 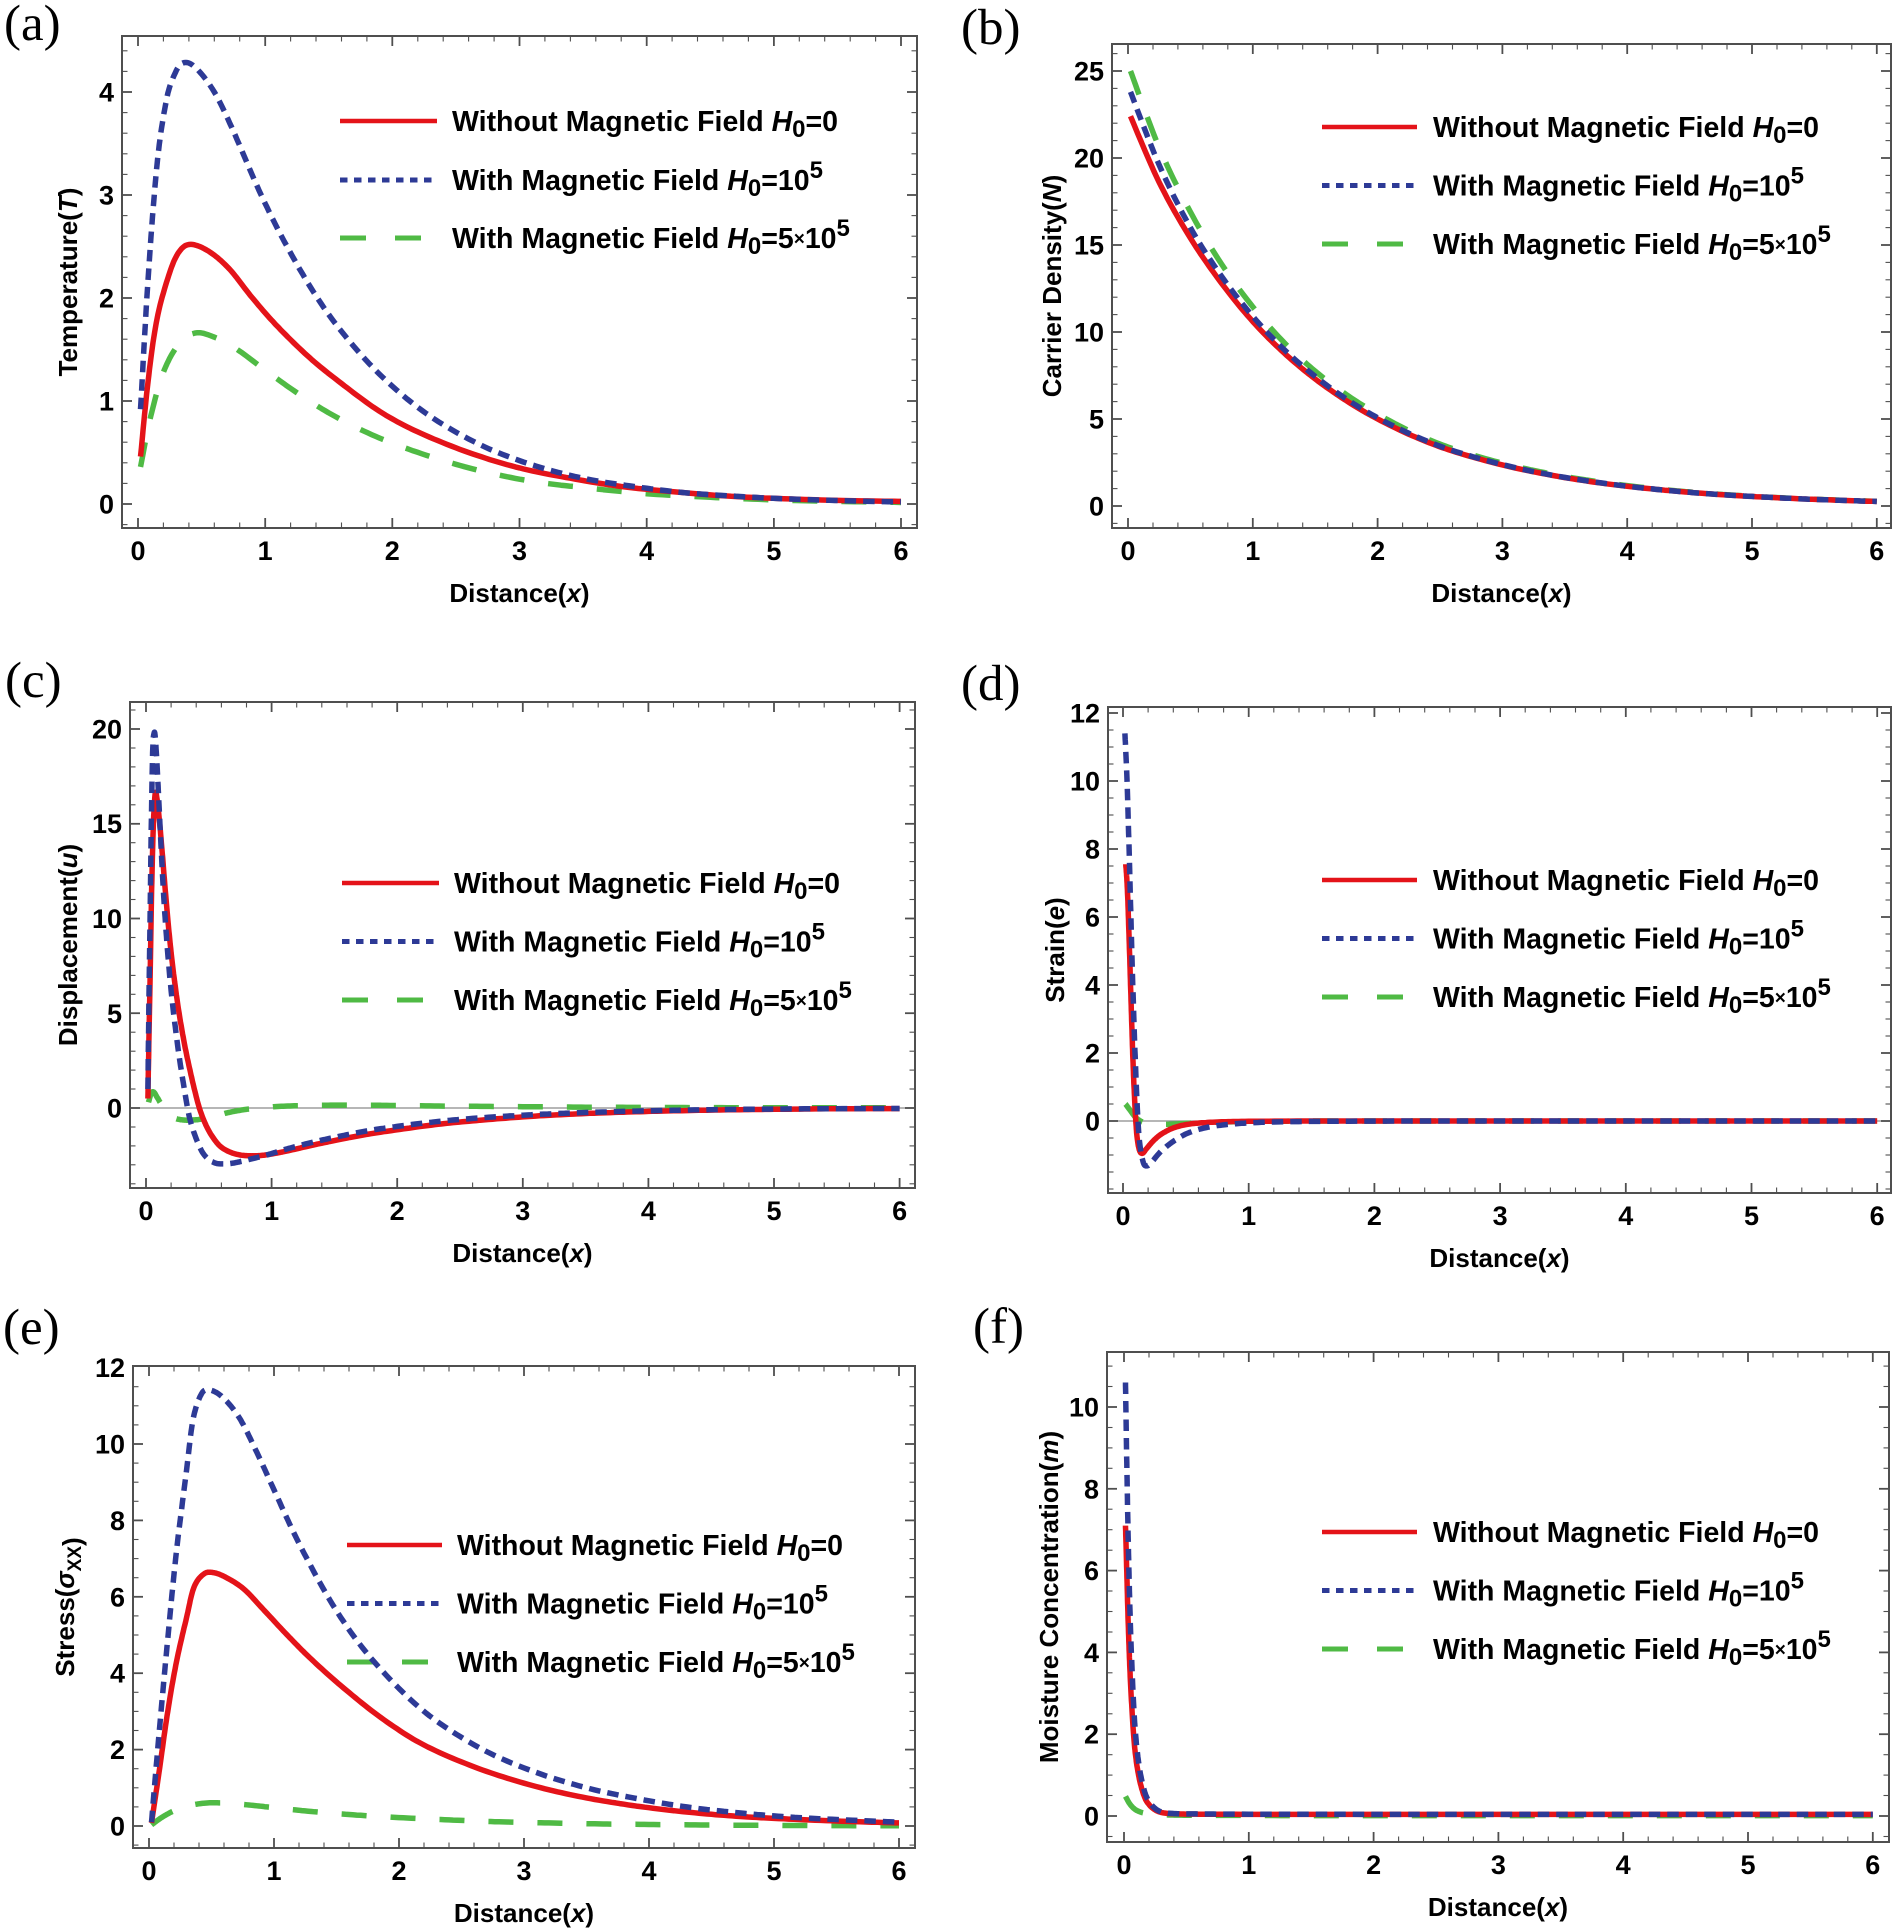 I want to click on svg-text: Displacement(u), so click(x=68, y=945).